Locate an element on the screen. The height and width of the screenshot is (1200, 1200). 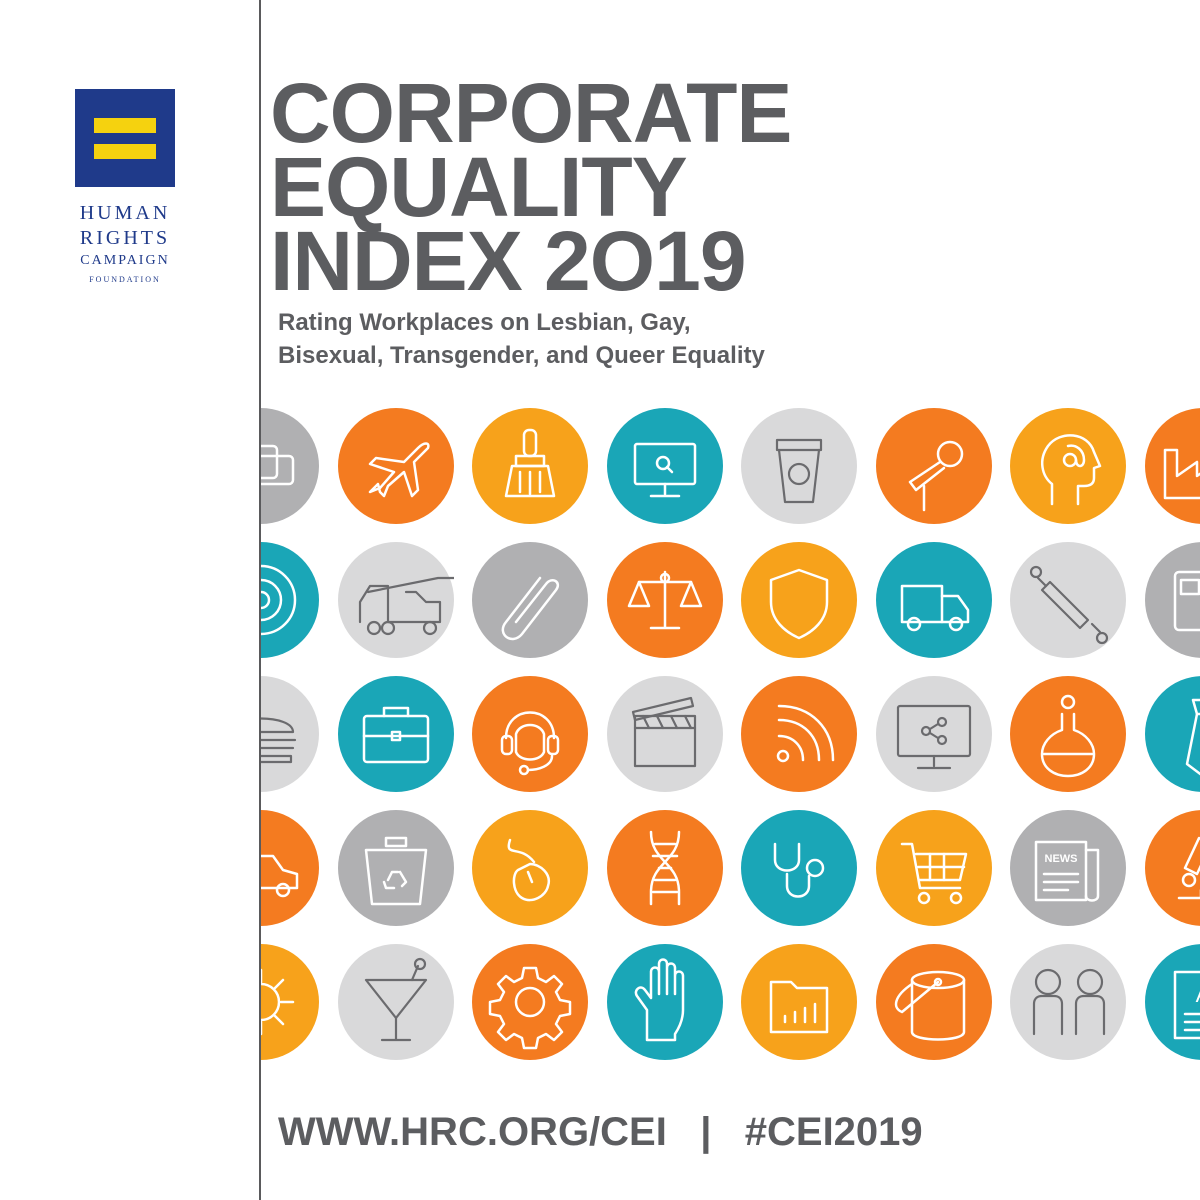
paint-bucket-icon-glyph is located at coordinates (929, 1005).